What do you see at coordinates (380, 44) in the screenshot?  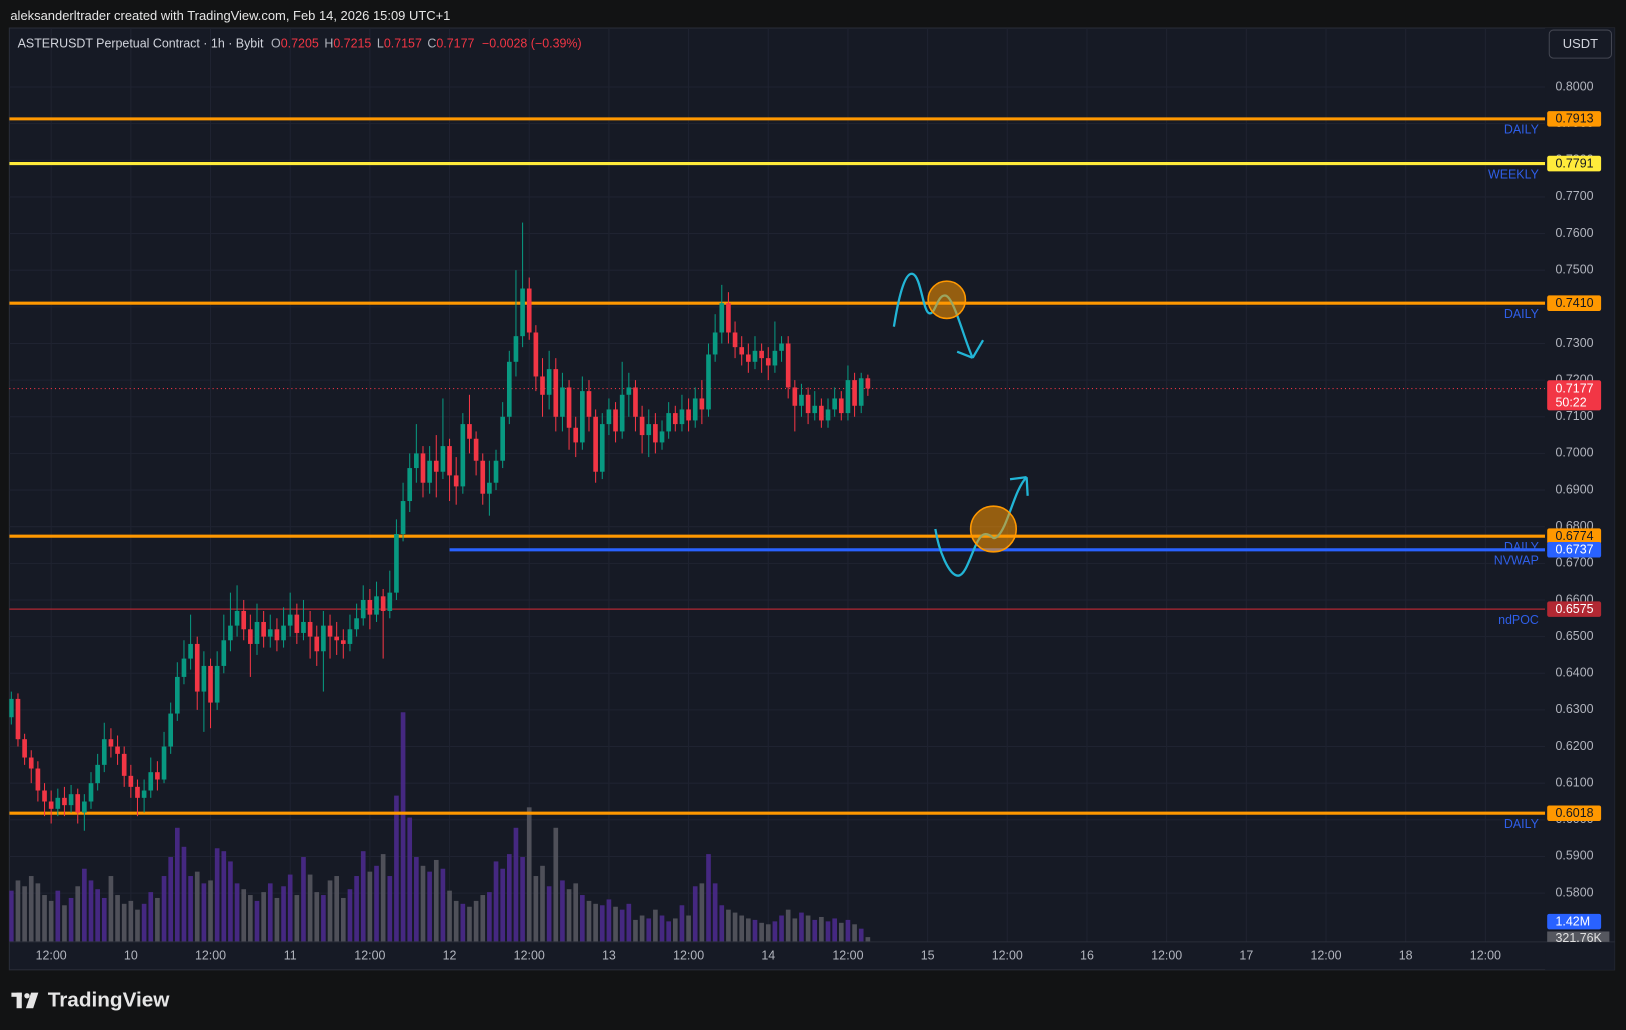 I see `ohlc-label: L` at bounding box center [380, 44].